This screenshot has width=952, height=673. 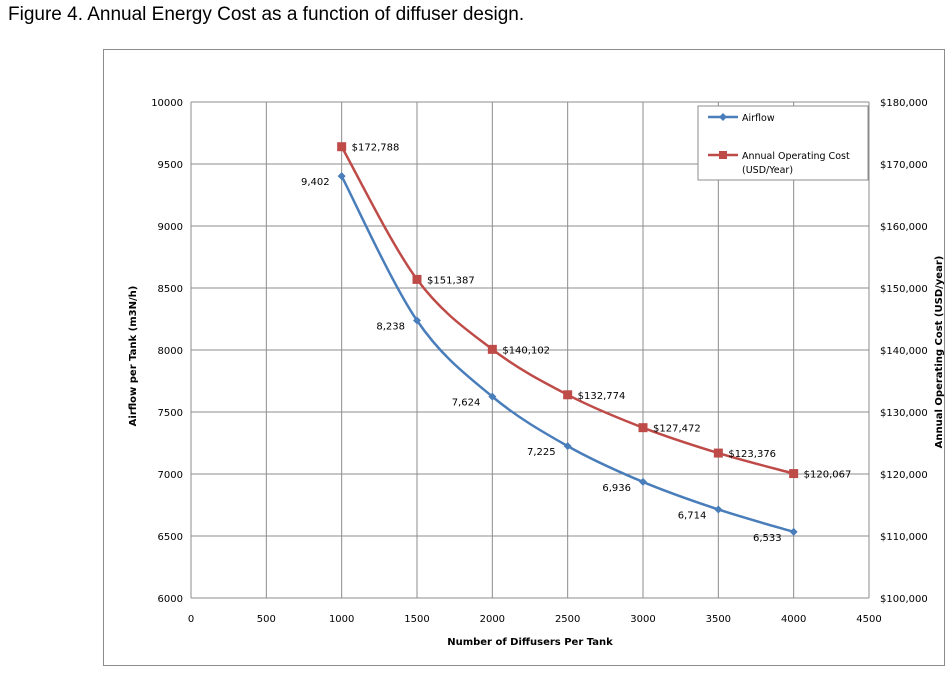 What do you see at coordinates (133, 356) in the screenshot?
I see `y-axis-title: Airflow per Tank (m3N/h)` at bounding box center [133, 356].